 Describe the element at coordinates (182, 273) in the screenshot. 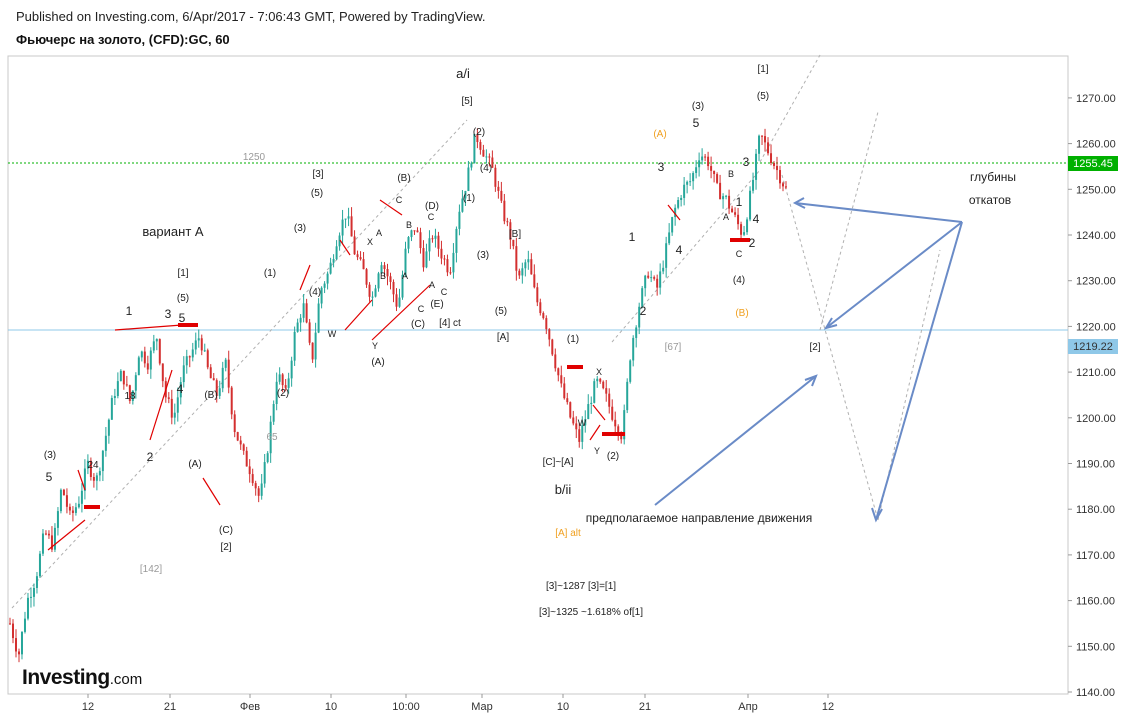

I see `annotation: [1]` at that location.